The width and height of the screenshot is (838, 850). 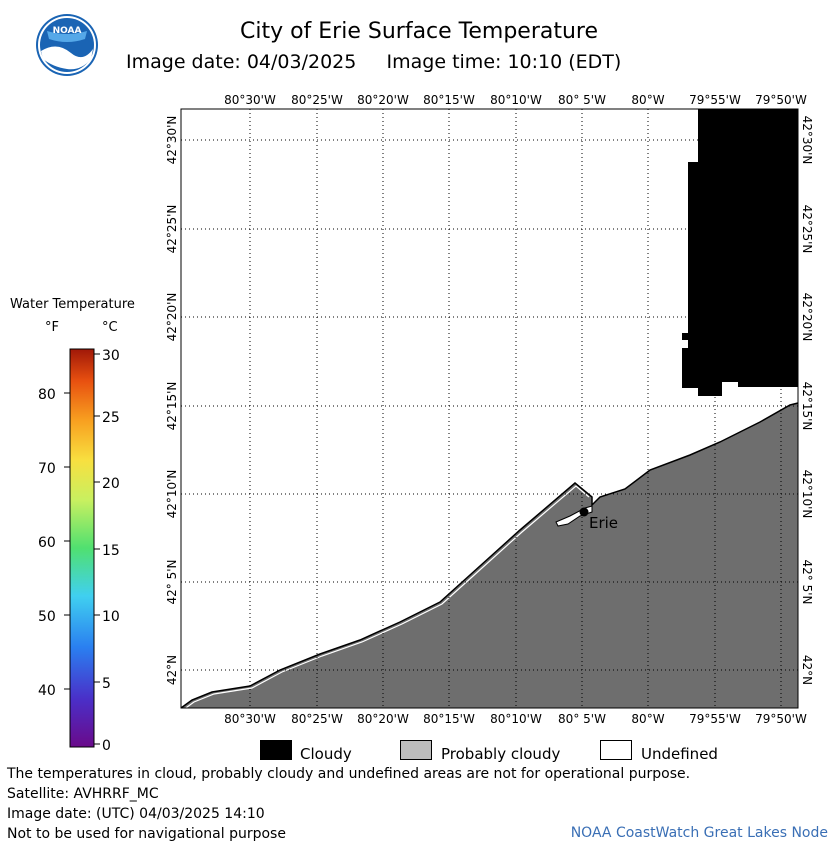 I want to click on lat-label-right: 42°25'N, so click(x=807, y=229).